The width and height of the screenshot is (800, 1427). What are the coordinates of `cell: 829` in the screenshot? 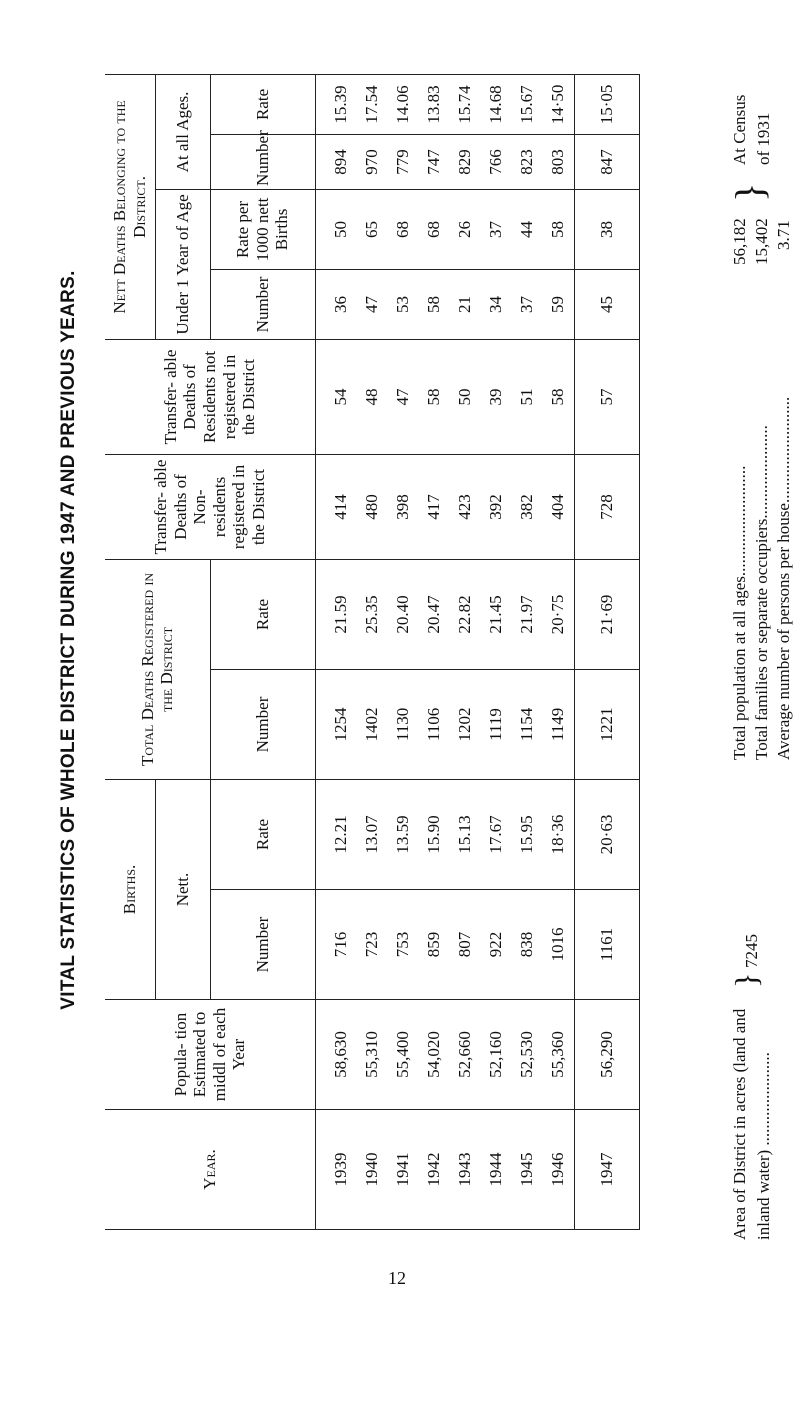 It's located at (465, 162).